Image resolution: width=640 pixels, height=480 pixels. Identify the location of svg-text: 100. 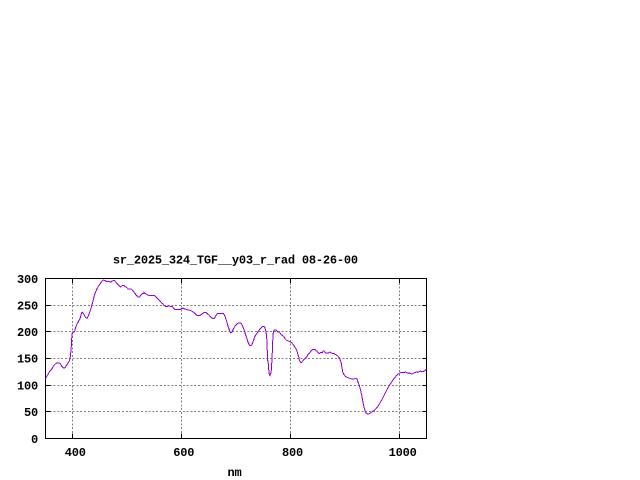
(27, 386).